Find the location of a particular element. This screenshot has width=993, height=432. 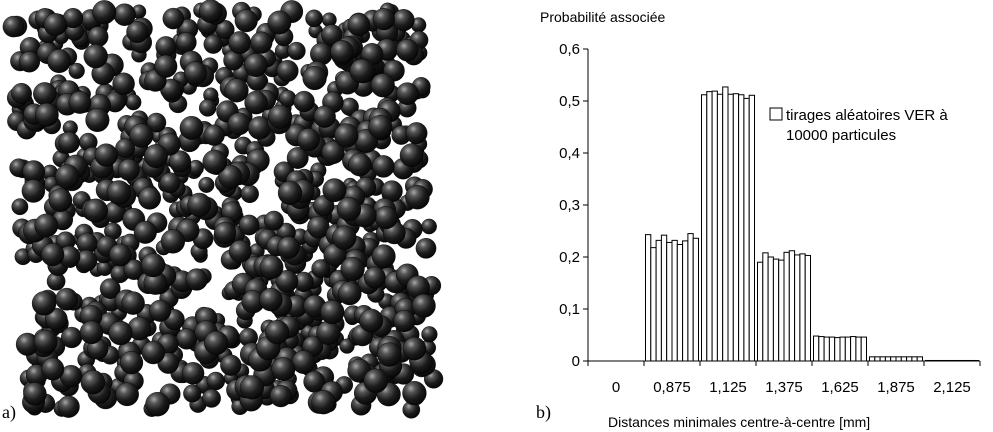

legend-line-1: tirages aléatoires VER à is located at coordinates (867, 115).